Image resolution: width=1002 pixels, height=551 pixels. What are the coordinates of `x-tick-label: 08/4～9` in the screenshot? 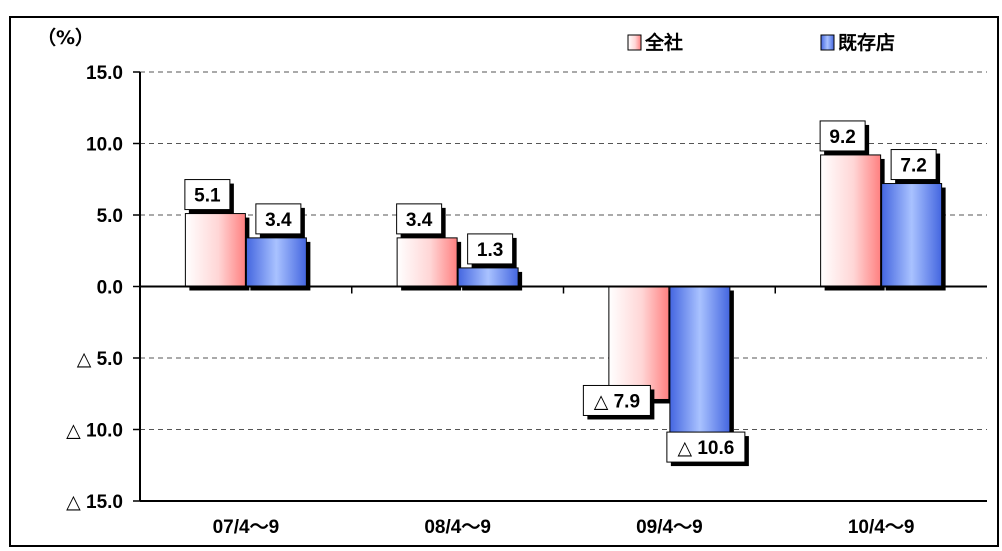 It's located at (457, 527).